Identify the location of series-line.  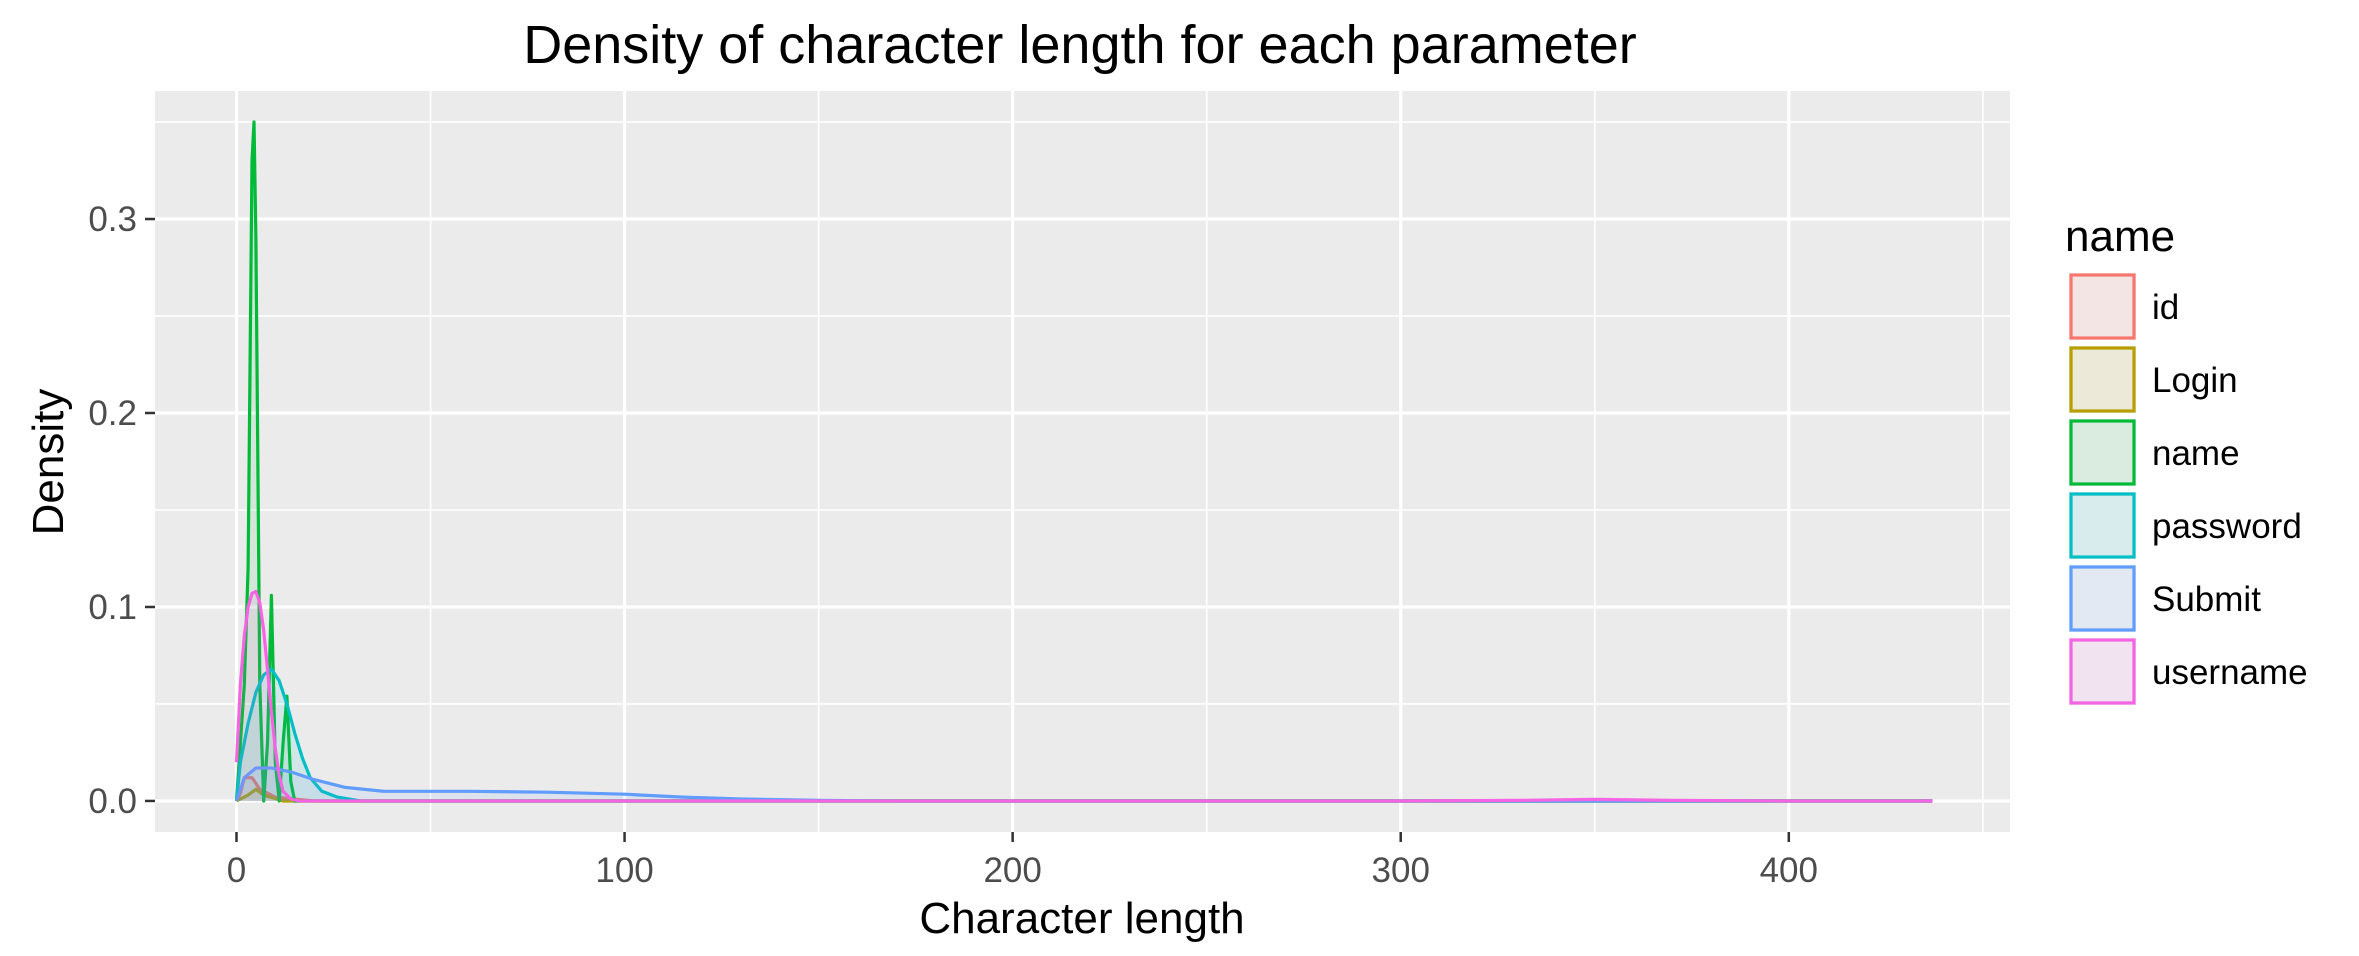
(1083, 735).